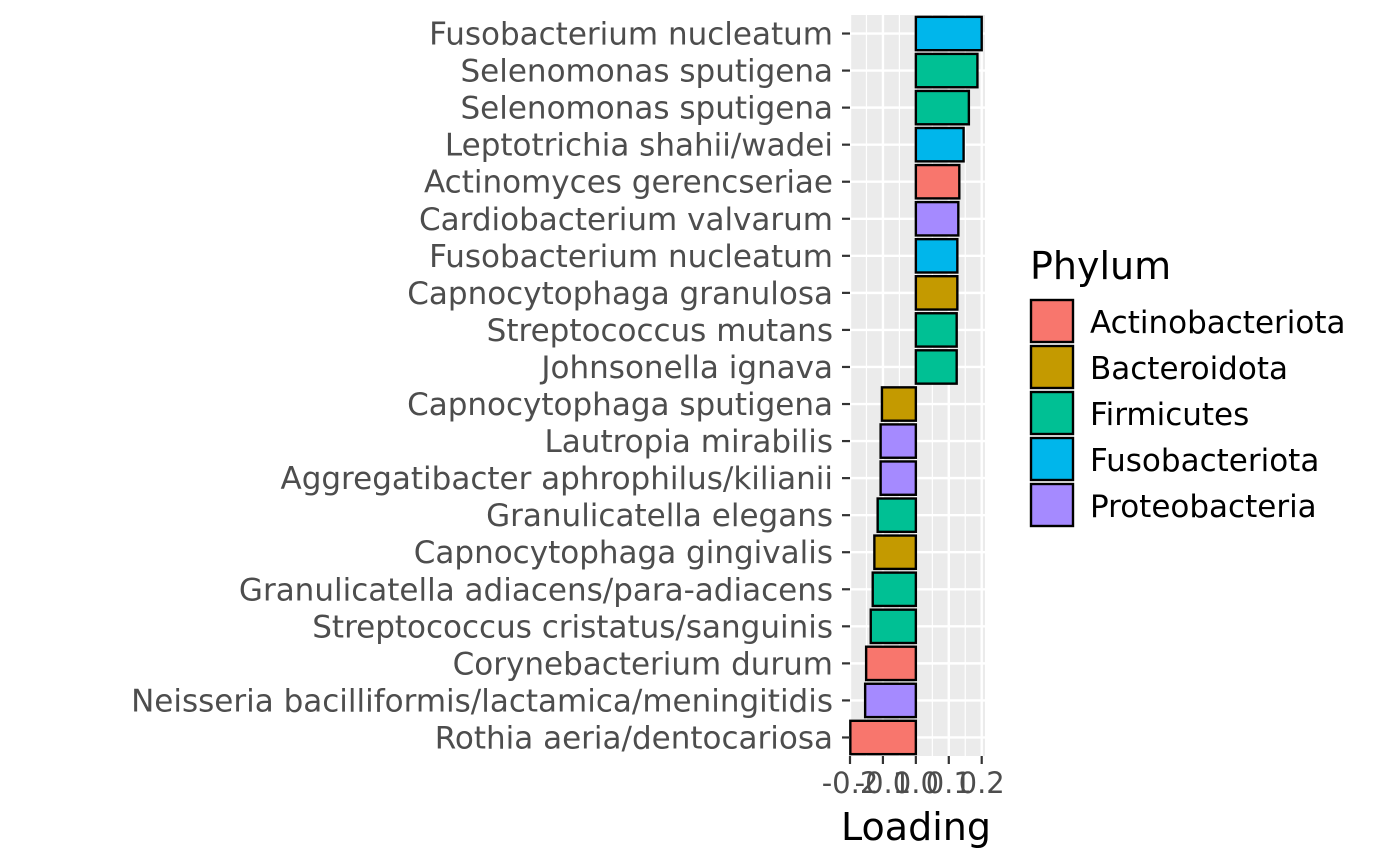 Image resolution: width=1400 pixels, height=865 pixels. What do you see at coordinates (1204, 461) in the screenshot?
I see `legend-label: Fusobacteriota` at bounding box center [1204, 461].